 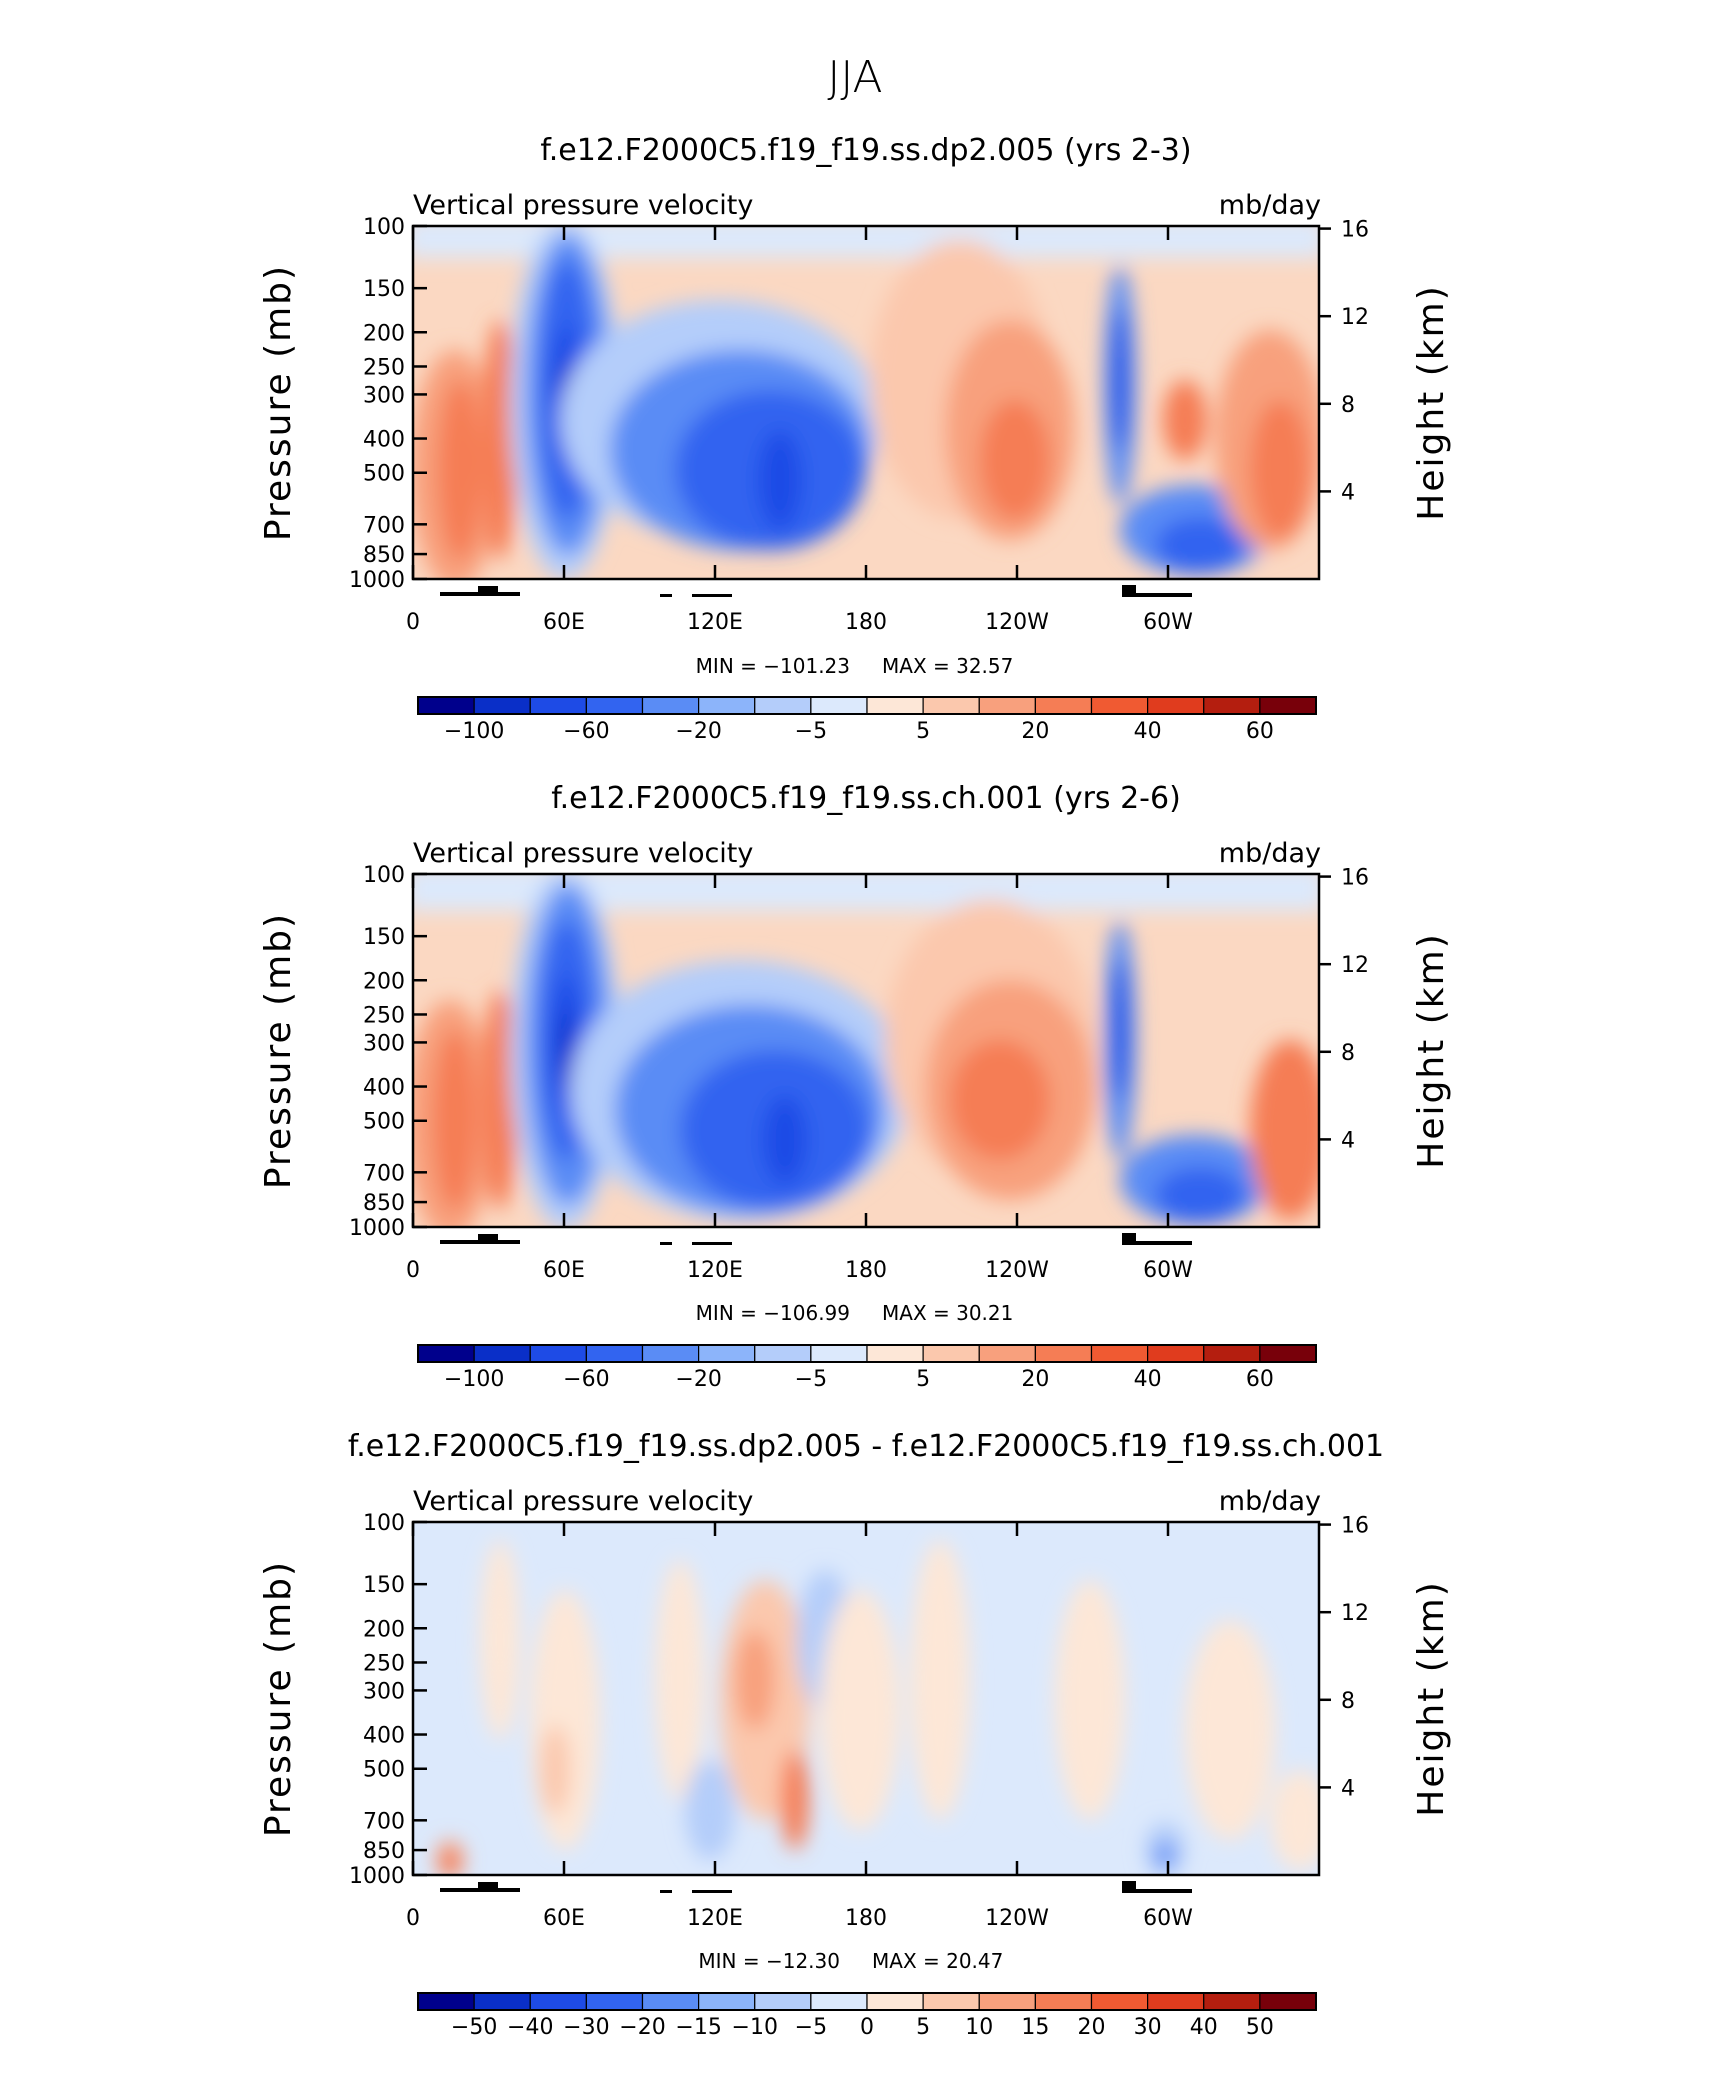 I want to click on figure-title: JJA, so click(x=854, y=77).